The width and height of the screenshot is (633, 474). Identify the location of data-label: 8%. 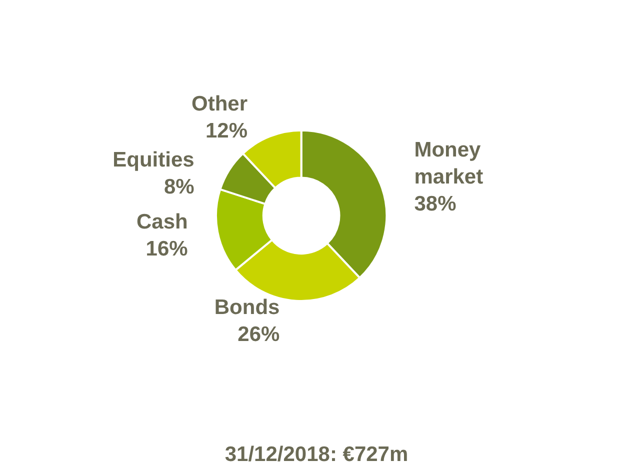
(179, 187).